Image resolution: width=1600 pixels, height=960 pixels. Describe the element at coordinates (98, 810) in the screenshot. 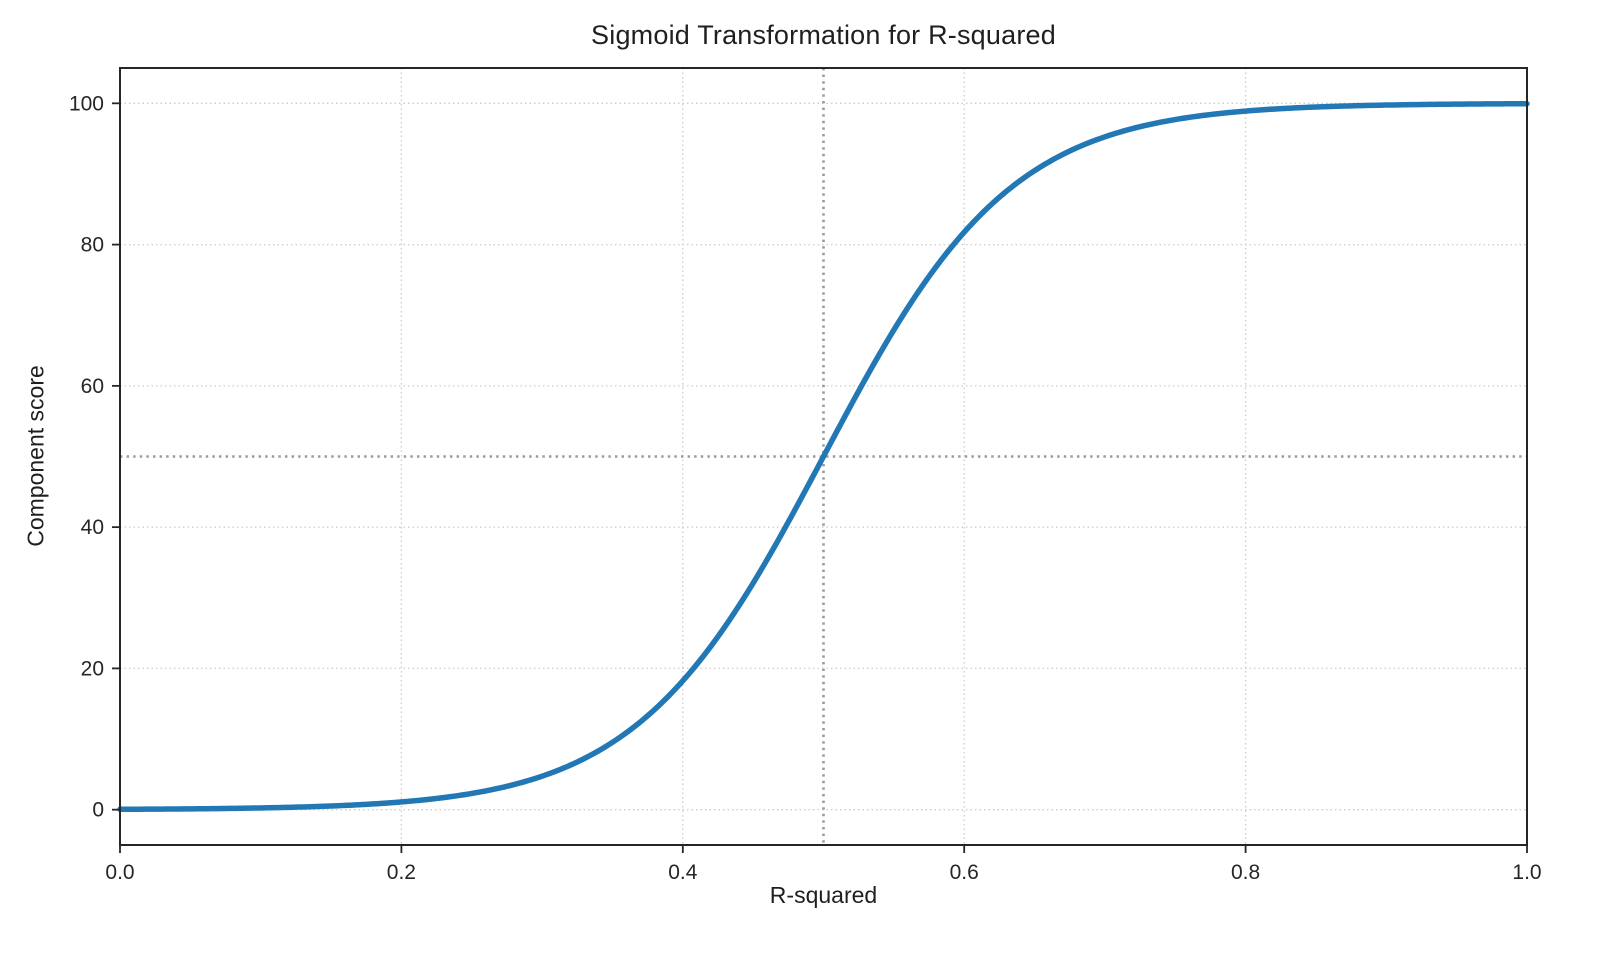

I see `y-tick-label: 0` at that location.